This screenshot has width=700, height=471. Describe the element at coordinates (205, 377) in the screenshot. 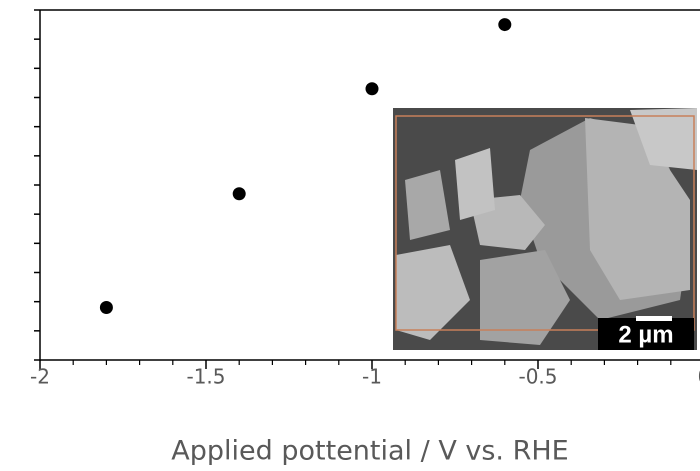

I see `x-tick-label: -1.5` at that location.